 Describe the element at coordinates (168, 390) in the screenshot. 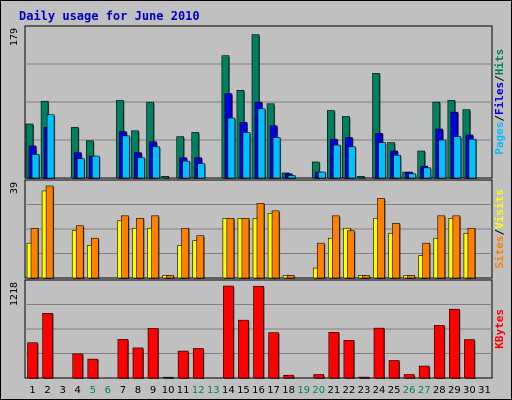

I see `x-tick-label-day-10: 10` at that location.